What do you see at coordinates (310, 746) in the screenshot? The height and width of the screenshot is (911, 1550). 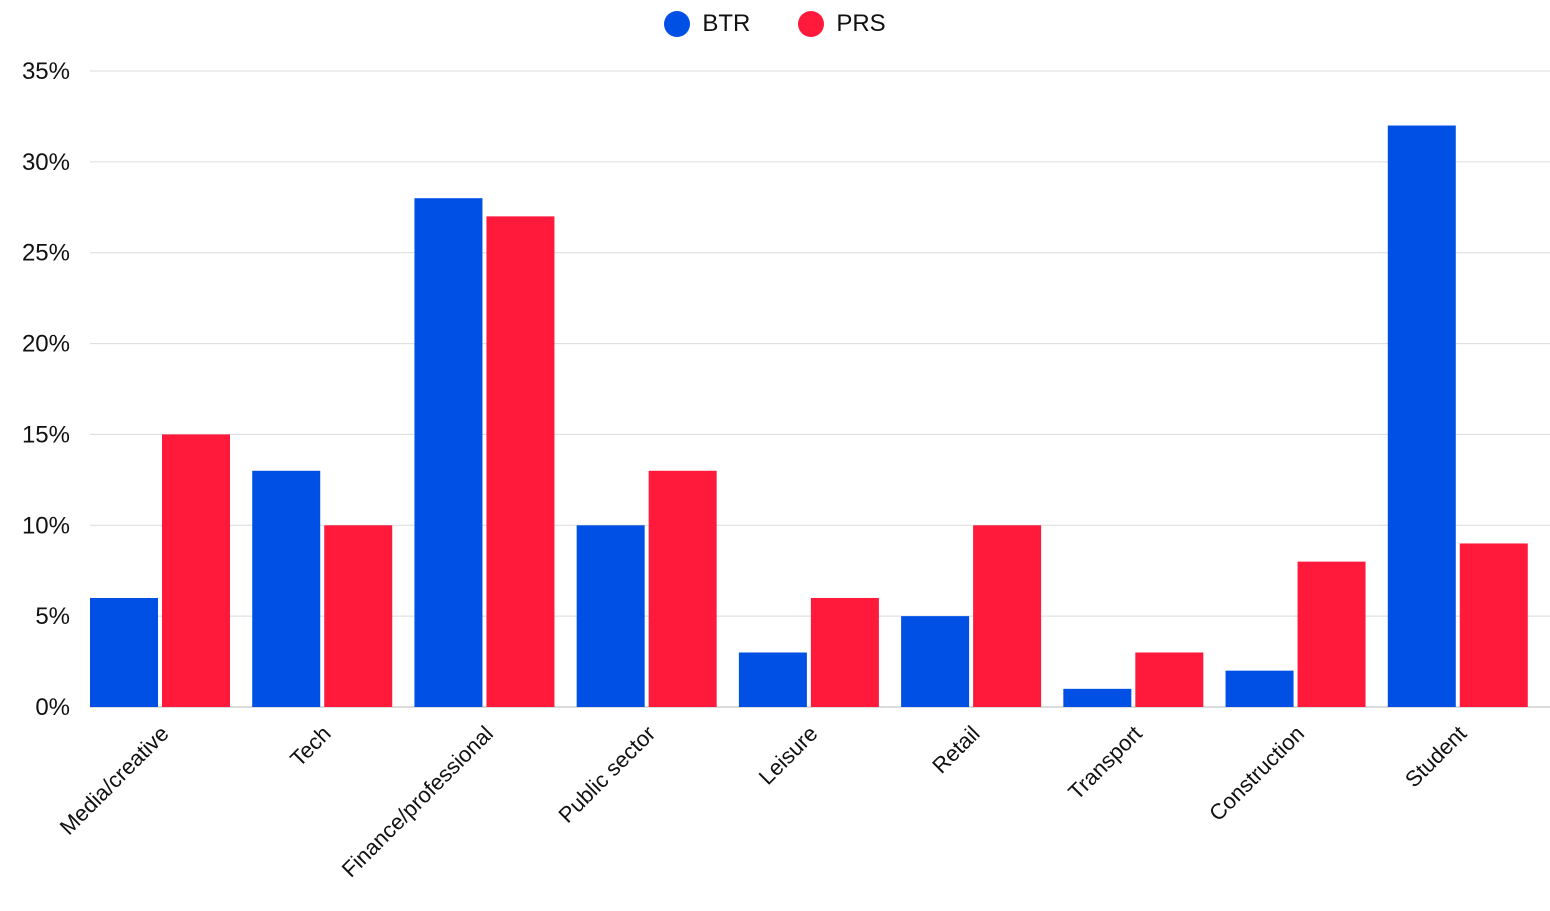 I see `x-category-label: Tech` at bounding box center [310, 746].